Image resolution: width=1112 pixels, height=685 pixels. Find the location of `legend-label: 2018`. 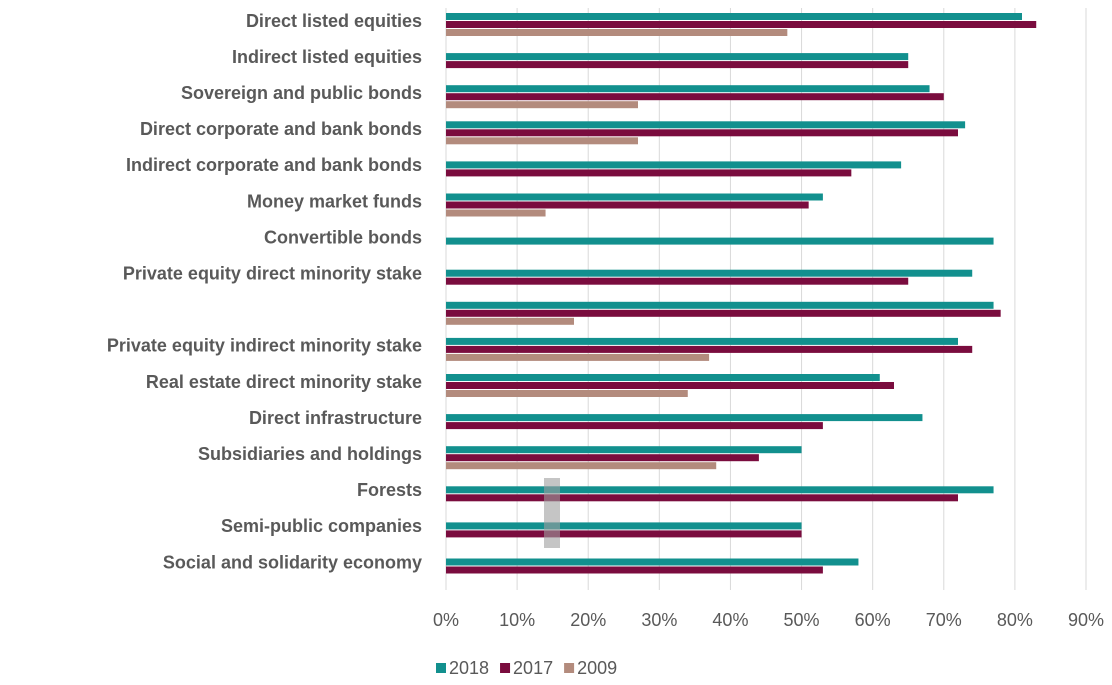

legend-label: 2018 is located at coordinates (469, 668).